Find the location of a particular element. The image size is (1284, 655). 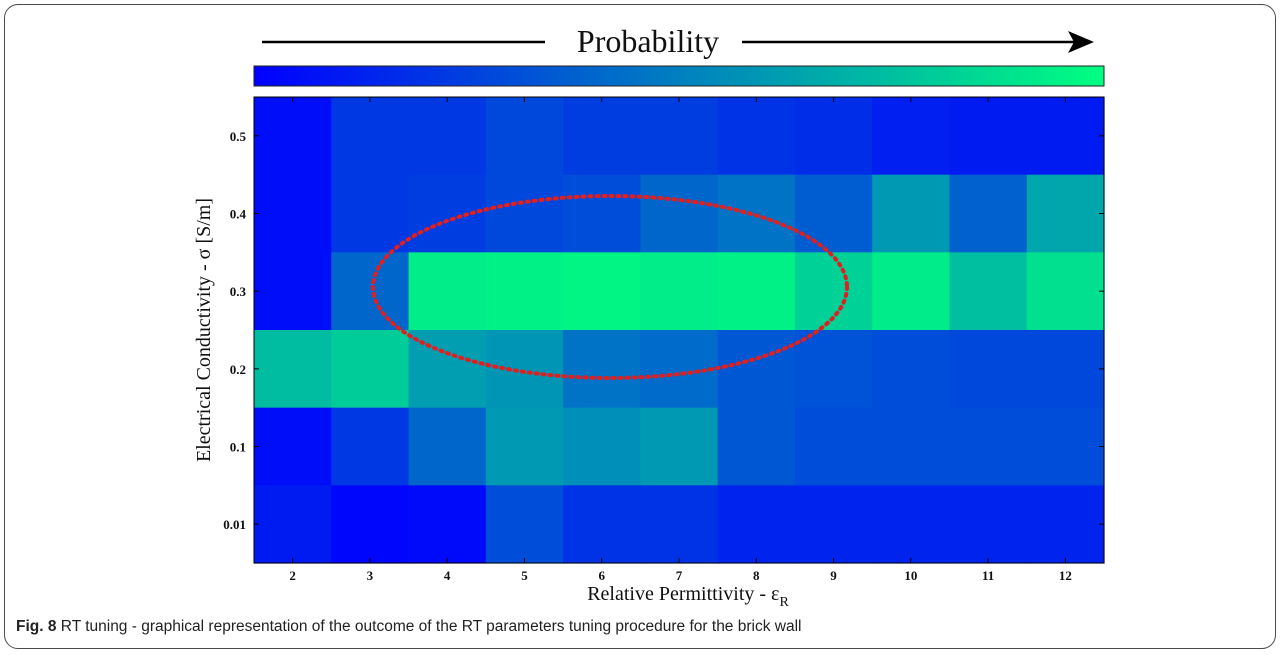

colorbar is located at coordinates (679, 76).